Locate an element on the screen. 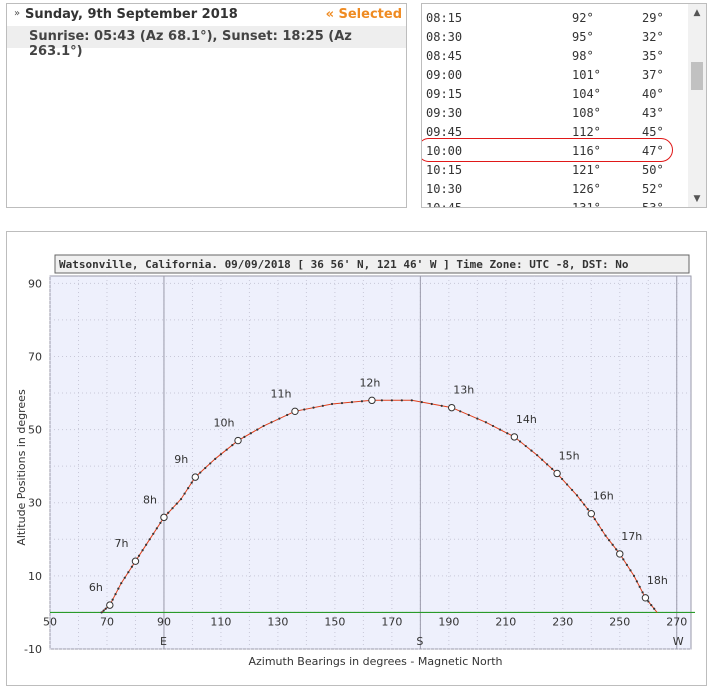 The image size is (714, 690). time-cell: 10:00 is located at coordinates (444, 151).